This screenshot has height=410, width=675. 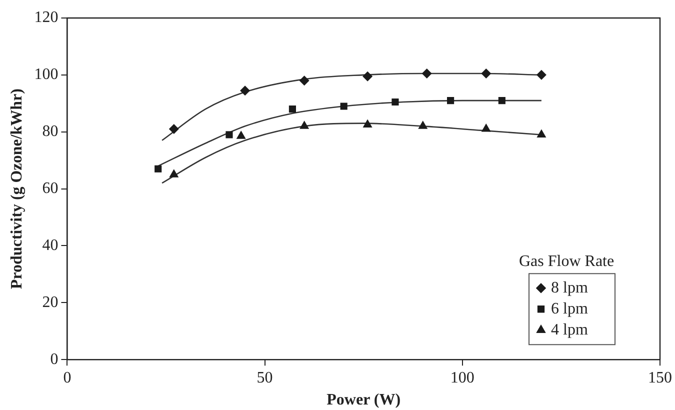 What do you see at coordinates (363, 400) in the screenshot?
I see `x-axis-title: Power (W)` at bounding box center [363, 400].